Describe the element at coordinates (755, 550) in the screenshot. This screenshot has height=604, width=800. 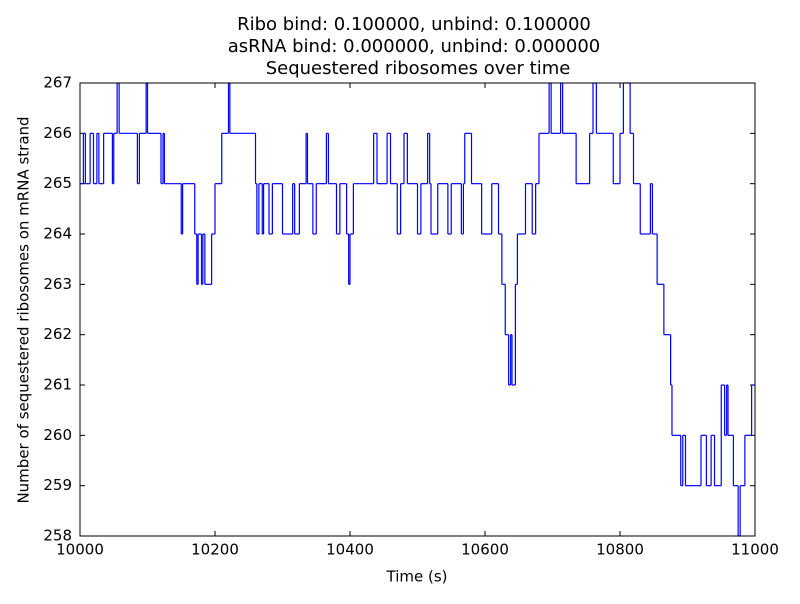
I see `x-tick-label: 11000` at that location.